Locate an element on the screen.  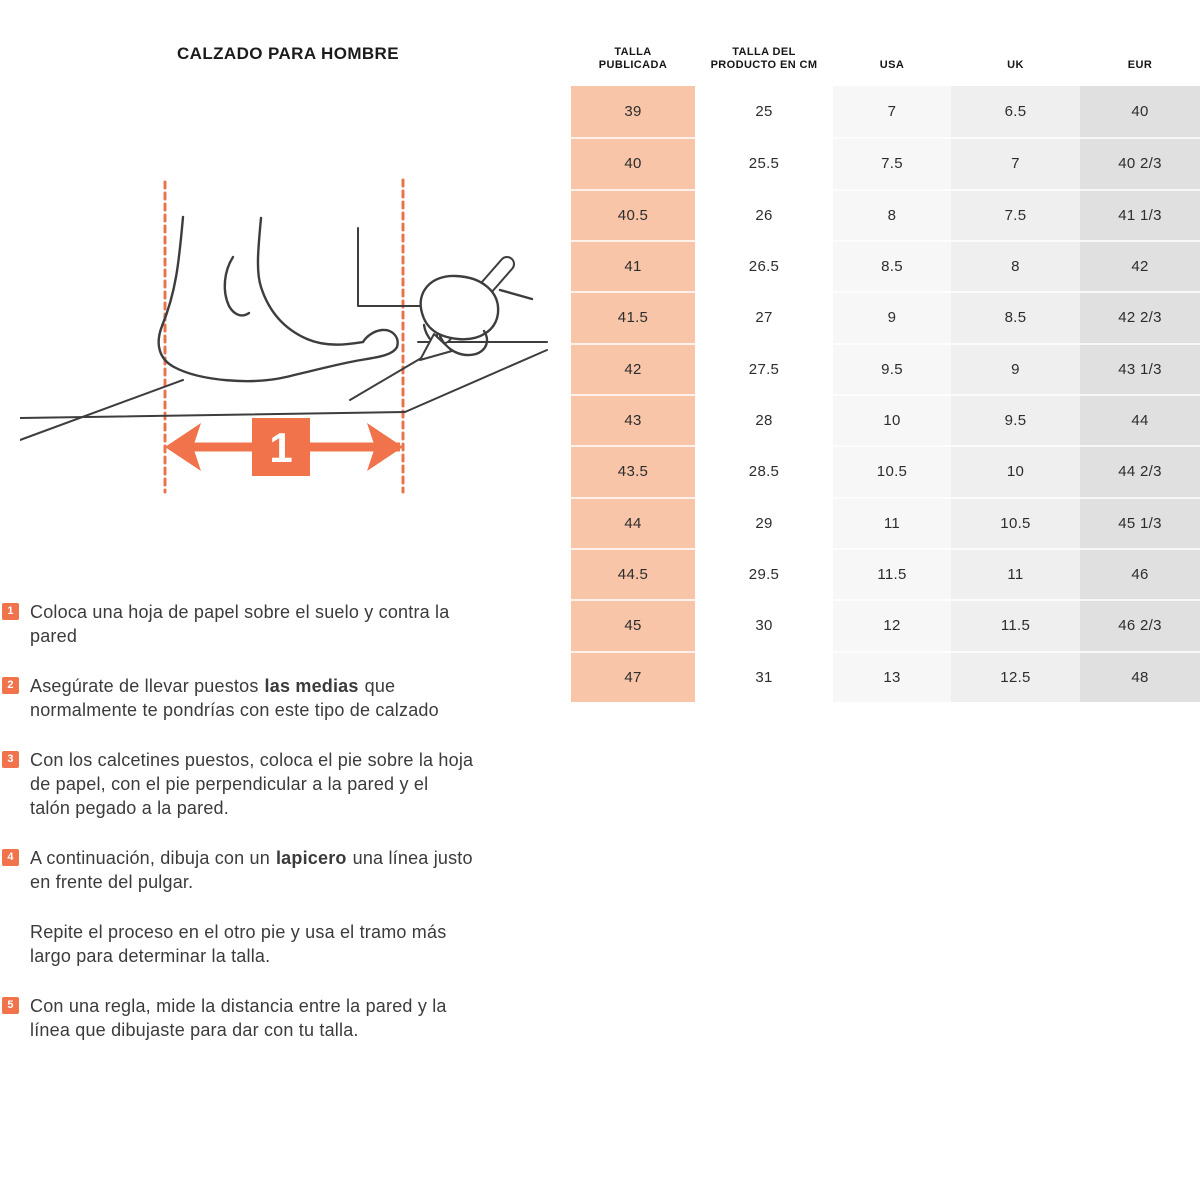
foot-measurement-diagram: 1 is located at coordinates (283, 336).